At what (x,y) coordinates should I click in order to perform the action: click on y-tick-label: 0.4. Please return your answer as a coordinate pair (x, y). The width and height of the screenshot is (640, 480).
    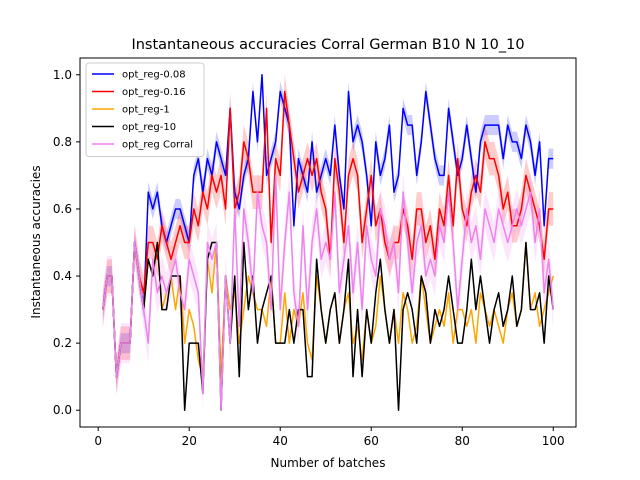
    Looking at the image, I should click on (62, 276).